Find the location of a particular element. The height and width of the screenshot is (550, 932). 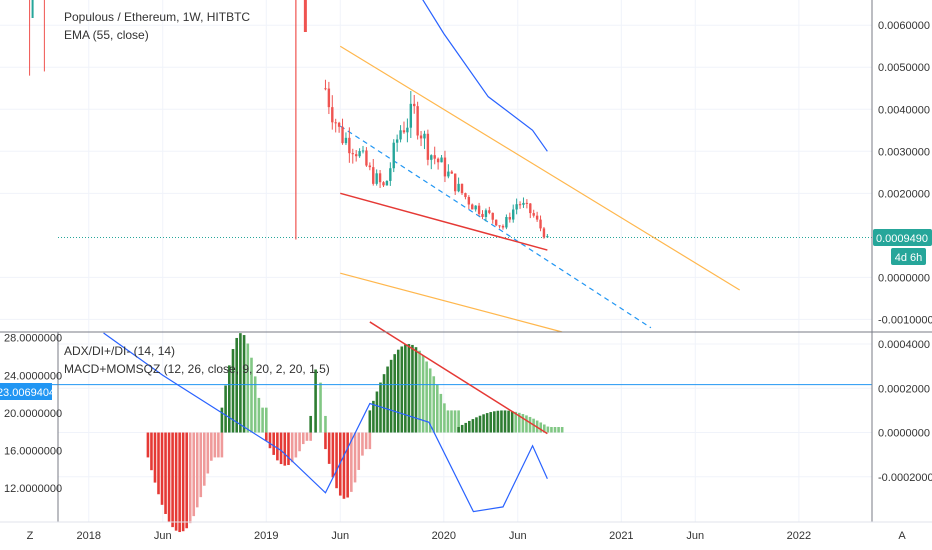

ema-legend: EMA (55, close) is located at coordinates (106, 35).